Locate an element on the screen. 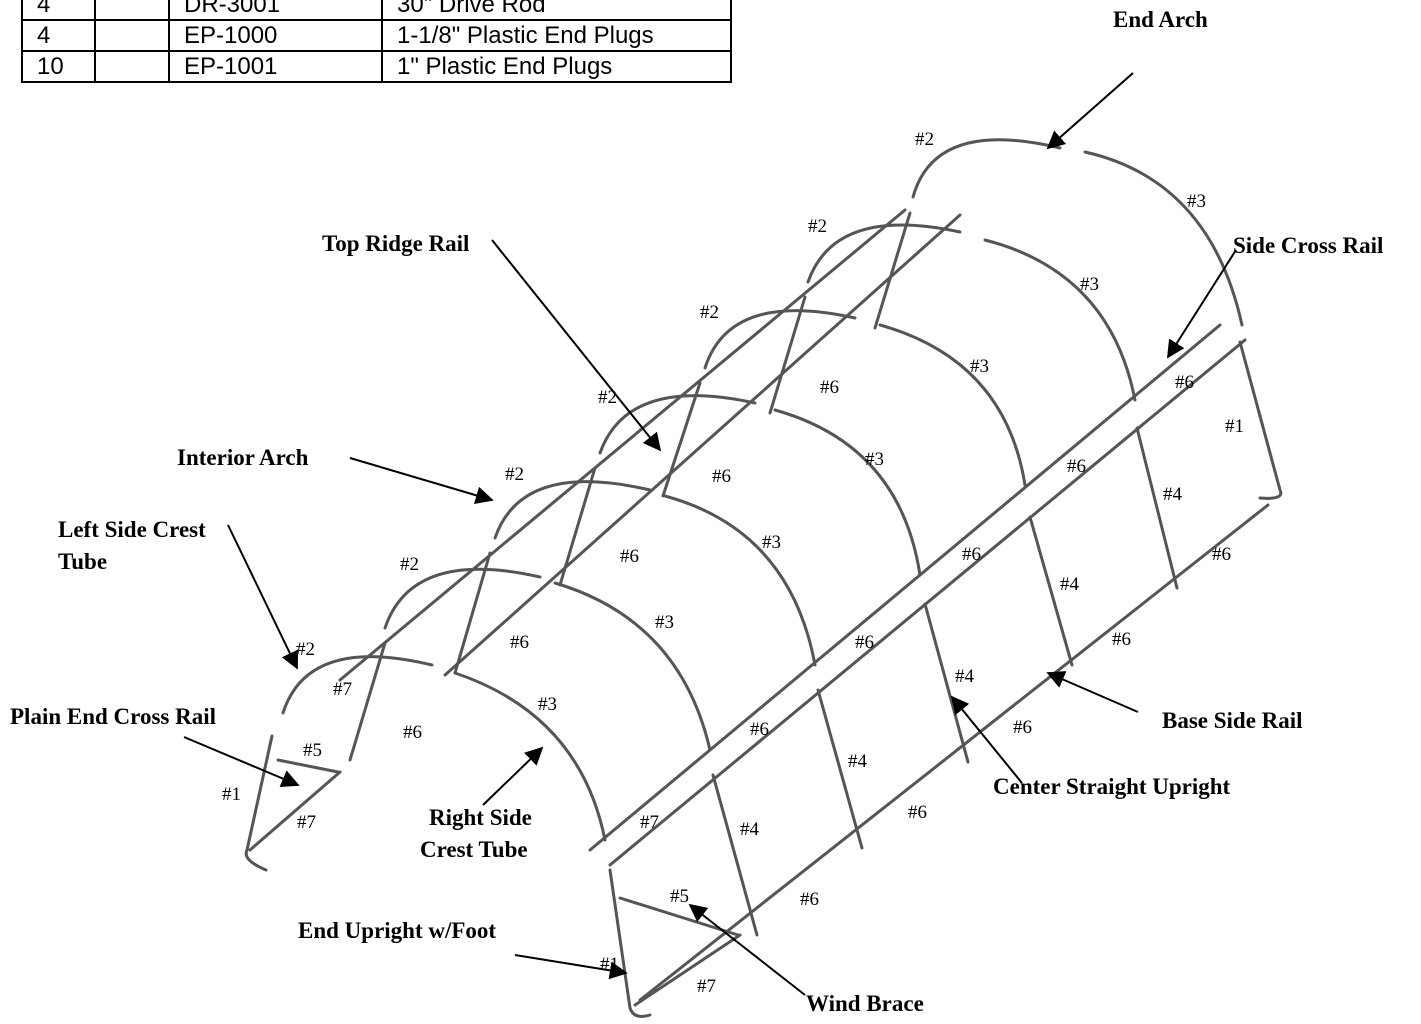 This screenshot has height=1024, width=1421. callout-end-upright-w-foot: End Upright w/Foot is located at coordinates (397, 930).